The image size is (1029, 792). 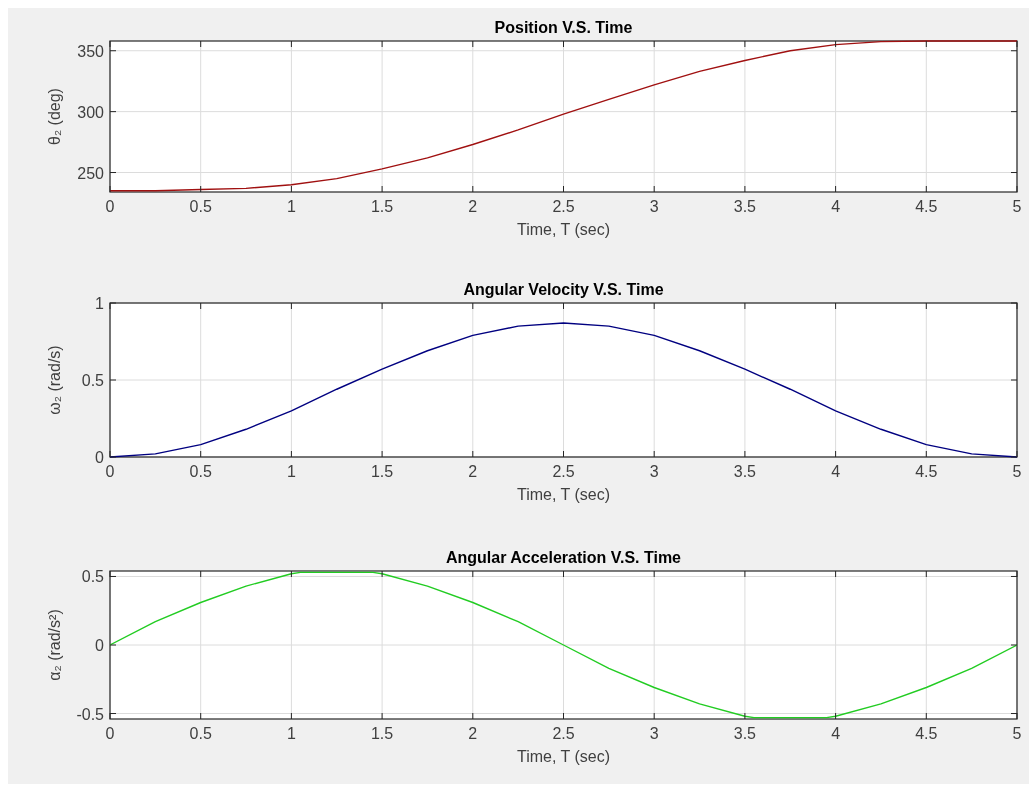 I want to click on chart-title: Angular Velocity V.S. Time, so click(x=563, y=289).